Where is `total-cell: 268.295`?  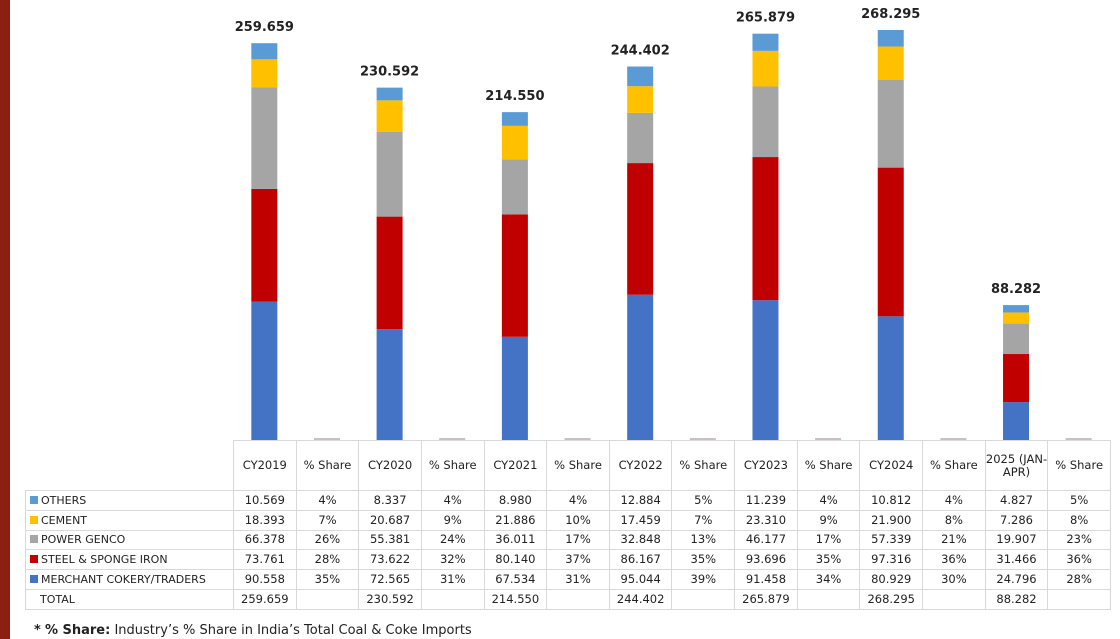
total-cell: 268.295 is located at coordinates (891, 599).